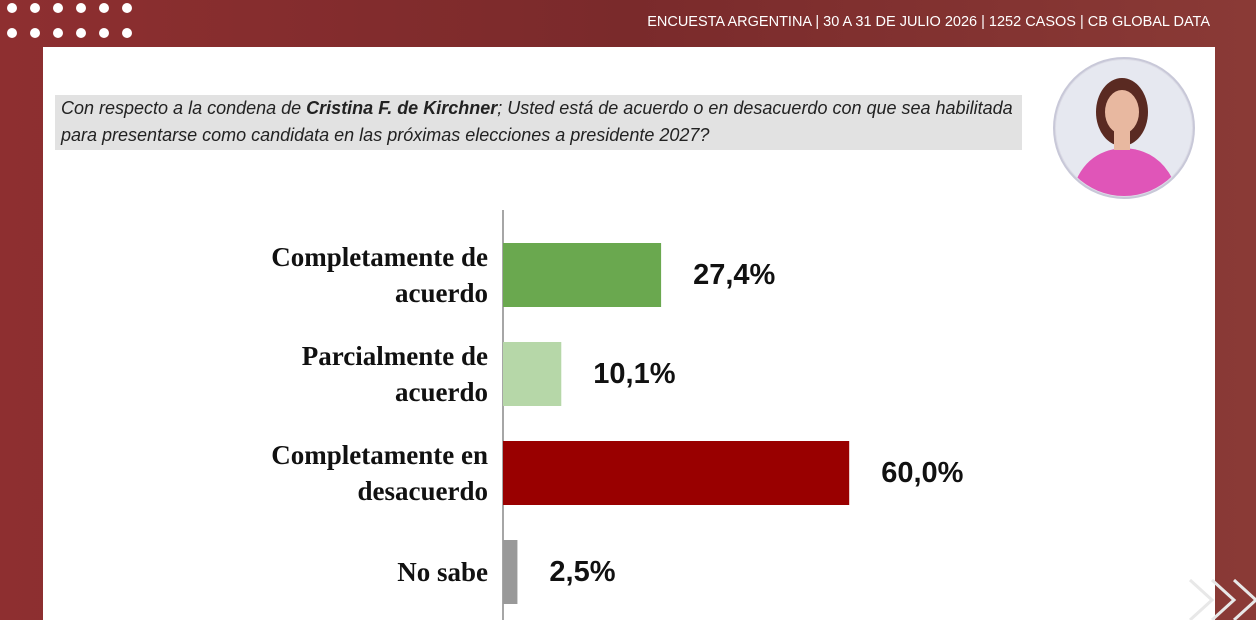  What do you see at coordinates (442, 572) in the screenshot?
I see `category-label: No sabe` at bounding box center [442, 572].